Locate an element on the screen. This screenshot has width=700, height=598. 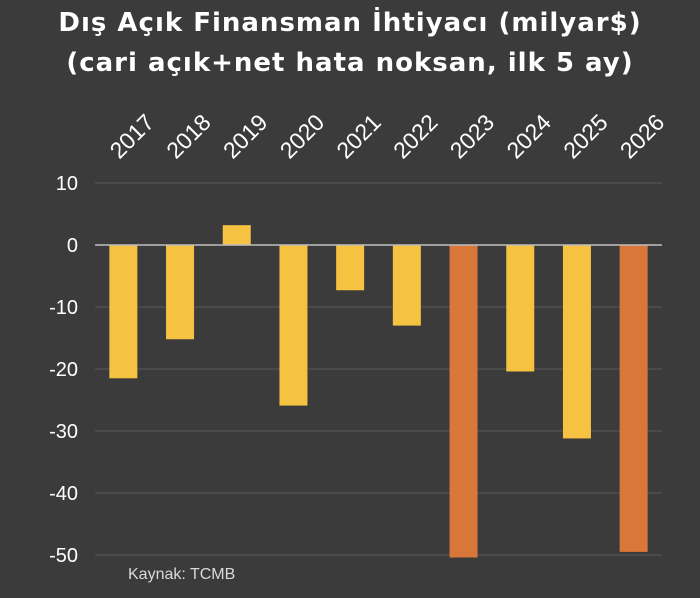
x-tick-label: 2023 is located at coordinates (472, 136).